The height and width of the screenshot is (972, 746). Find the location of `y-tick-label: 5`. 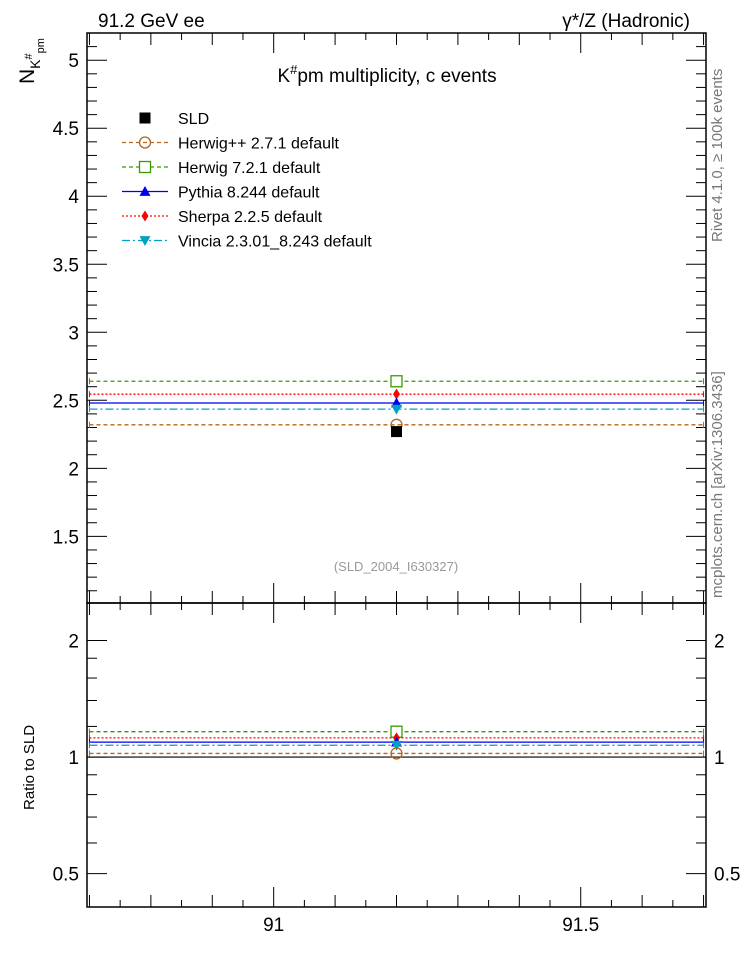

y-tick-label: 5 is located at coordinates (73, 61).